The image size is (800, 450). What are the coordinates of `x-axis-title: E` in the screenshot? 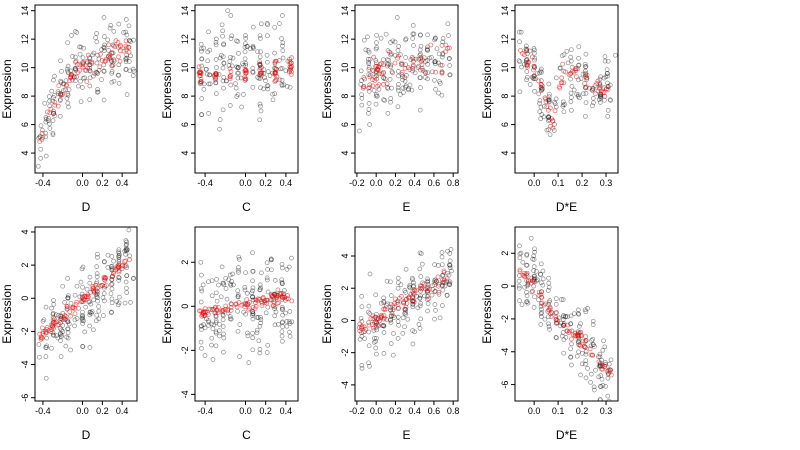 It's located at (406, 207).